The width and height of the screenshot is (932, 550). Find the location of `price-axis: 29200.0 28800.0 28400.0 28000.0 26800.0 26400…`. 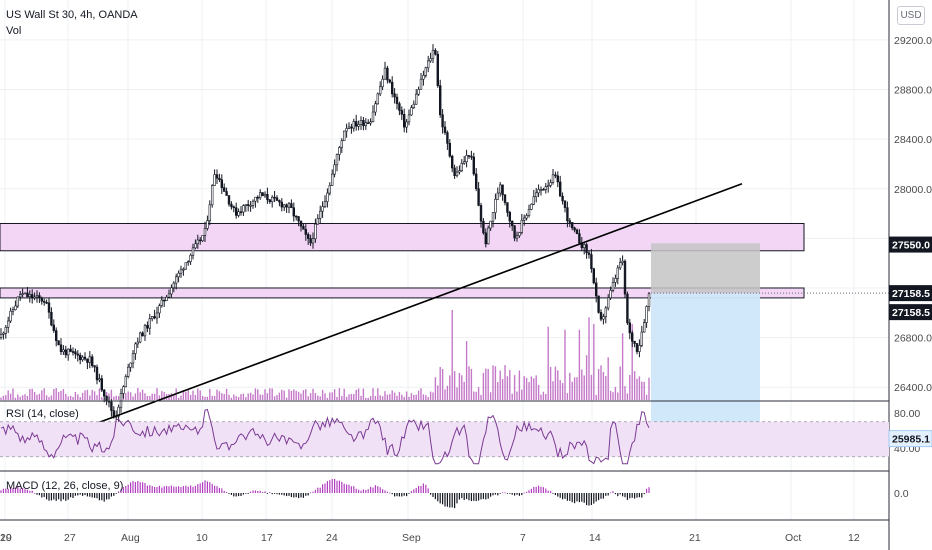

price-axis: 29200.0 28800.0 28400.0 28000.0 26800.0 26400… is located at coordinates (913, 214).